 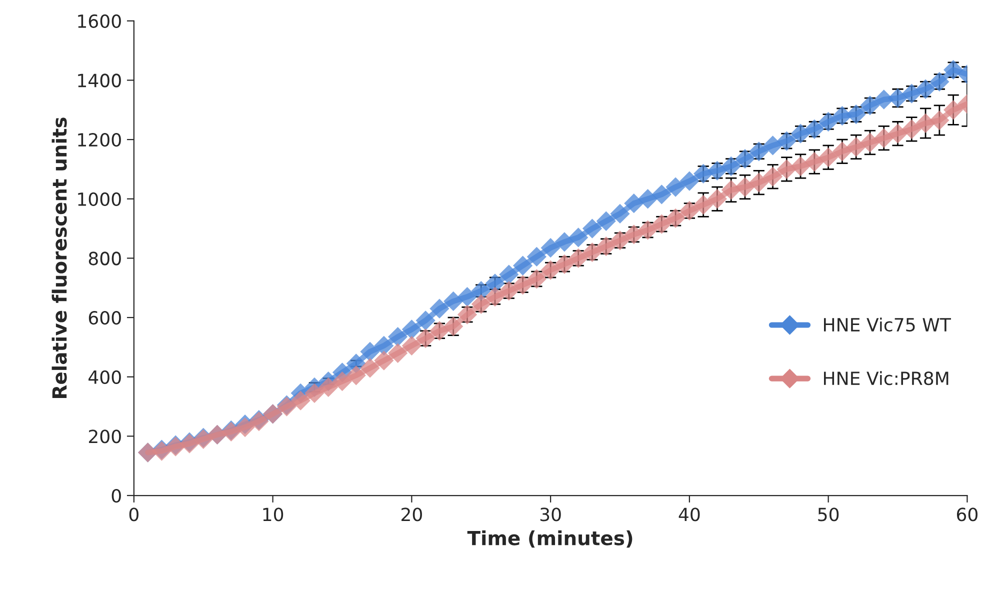 I want to click on x-tick-label: 30, so click(x=550, y=515).